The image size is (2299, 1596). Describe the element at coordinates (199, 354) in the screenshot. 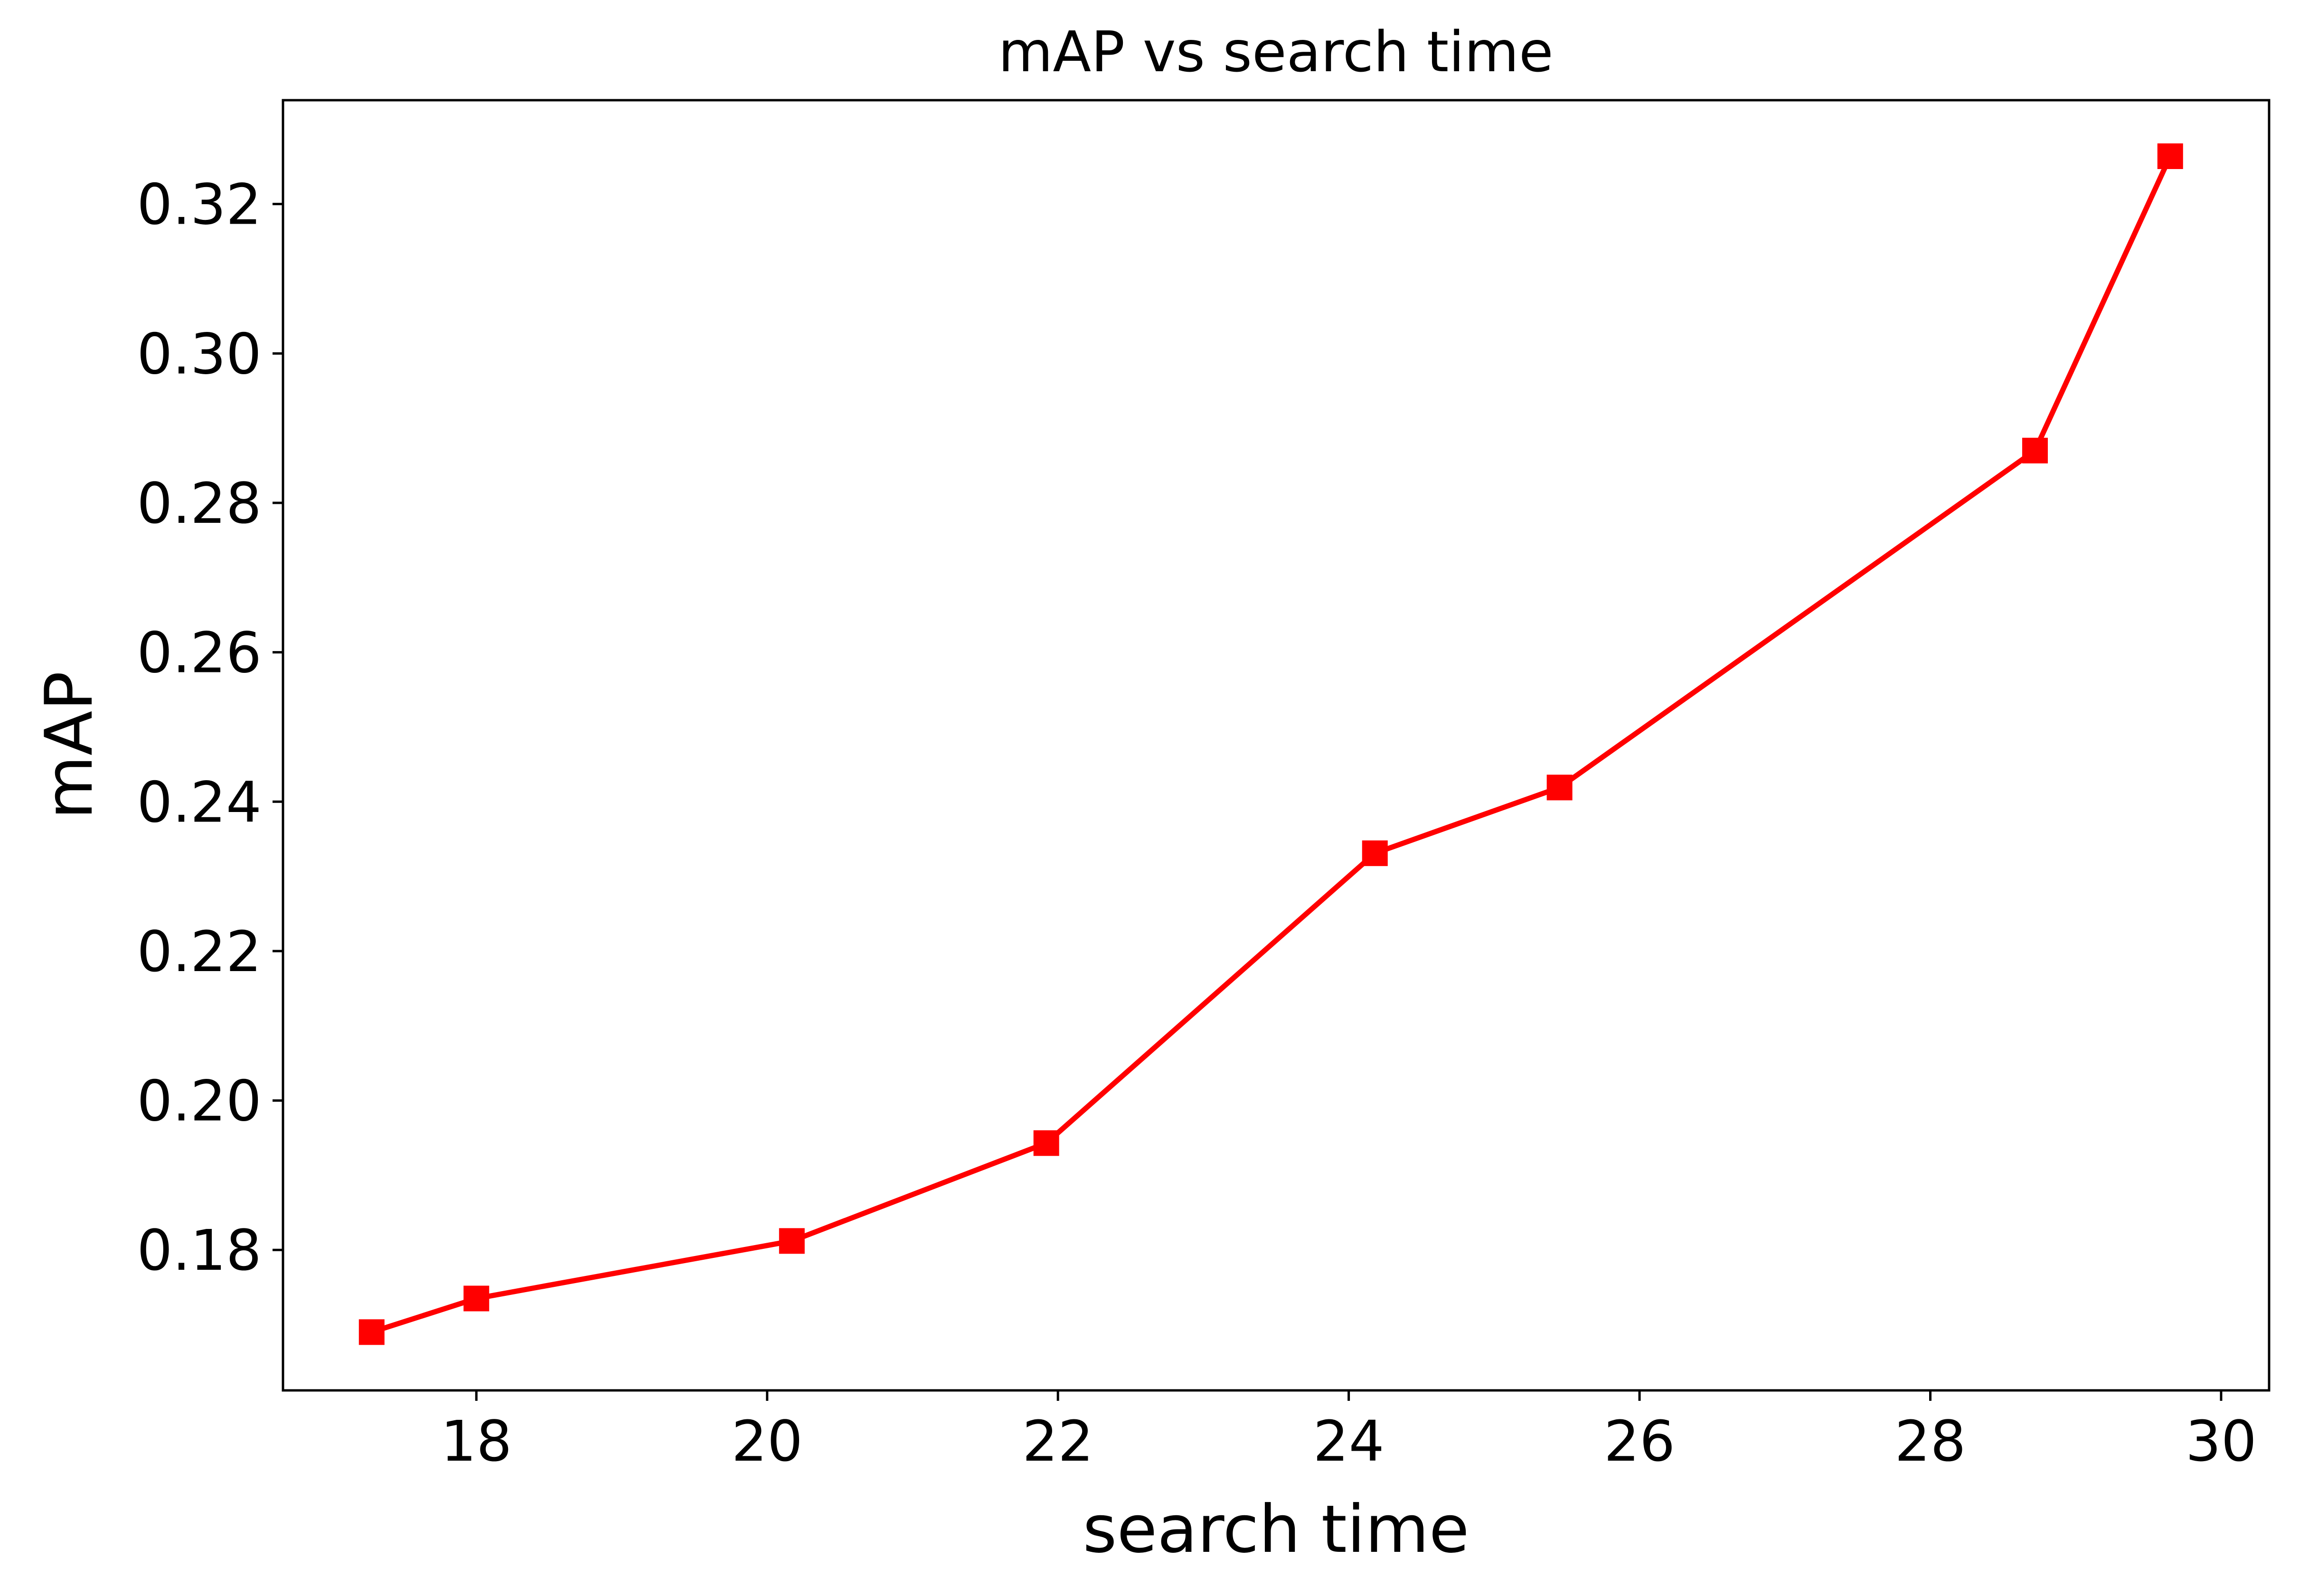

I see `y-tick-label: 0.30` at that location.